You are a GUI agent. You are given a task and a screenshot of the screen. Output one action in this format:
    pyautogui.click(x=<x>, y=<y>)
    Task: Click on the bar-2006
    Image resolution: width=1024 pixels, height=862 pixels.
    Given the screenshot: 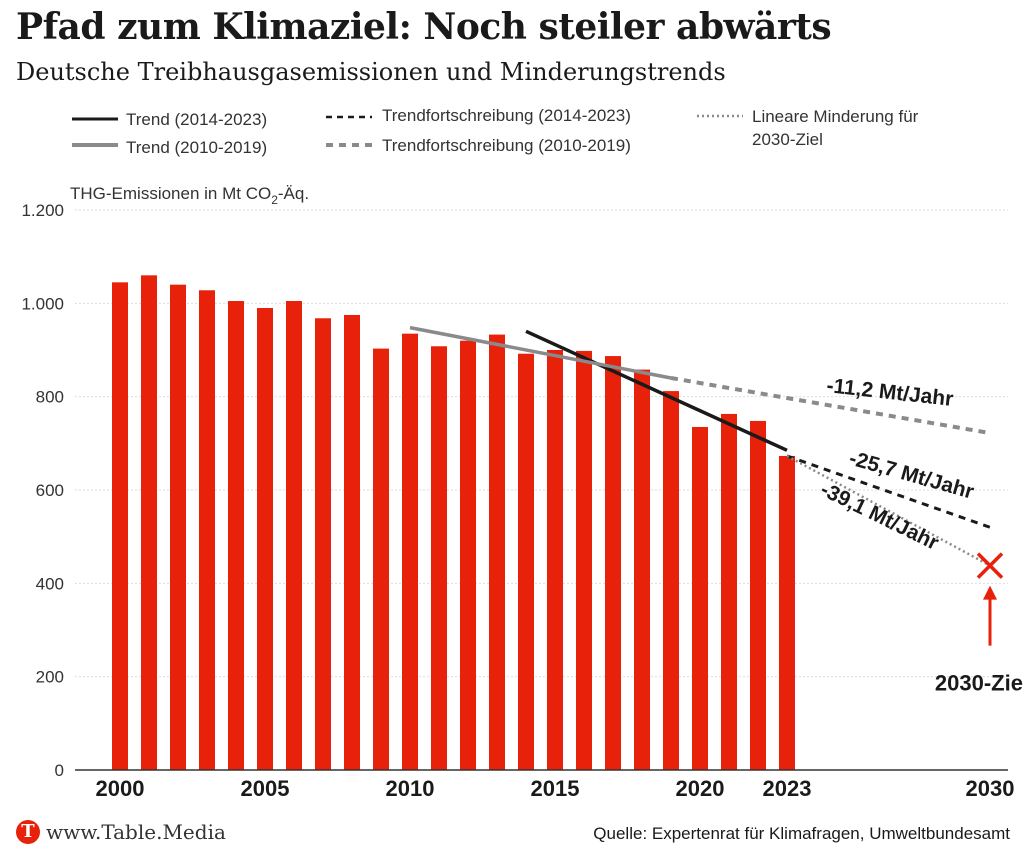 What is the action you would take?
    pyautogui.click(x=294, y=535)
    